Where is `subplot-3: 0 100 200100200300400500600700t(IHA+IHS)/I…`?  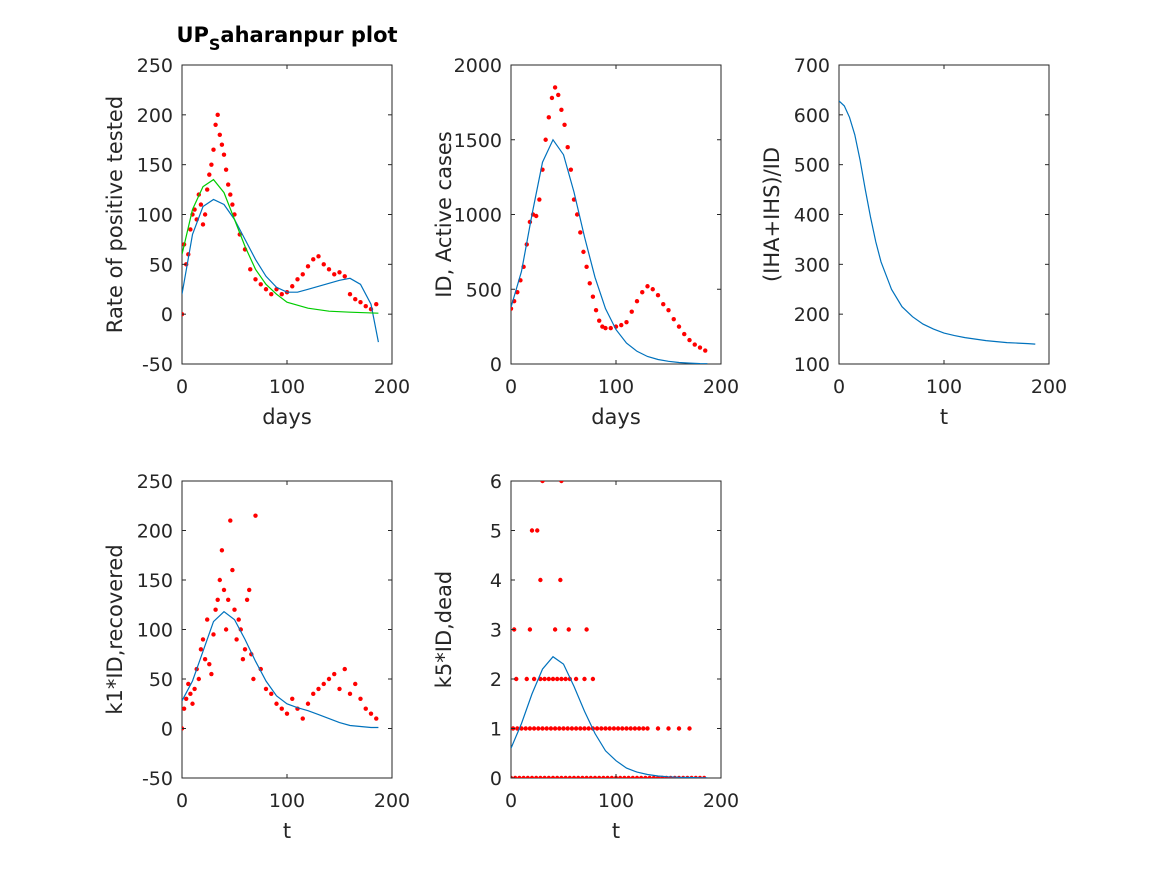 subplot-3: 0 100 200100200300400500600700t(IHA+IHS)/I… is located at coordinates (913, 242).